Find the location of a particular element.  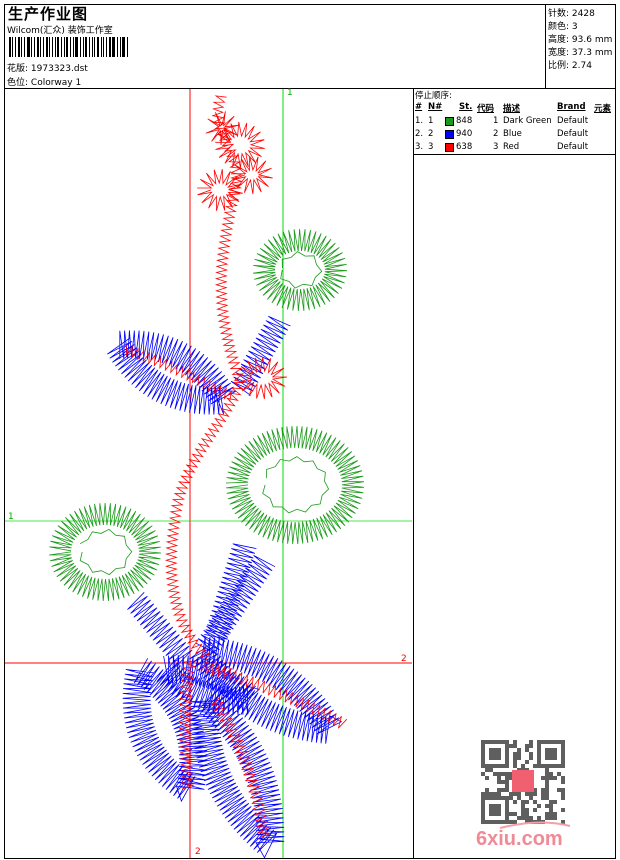

row-code: 3 is located at coordinates (496, 147).